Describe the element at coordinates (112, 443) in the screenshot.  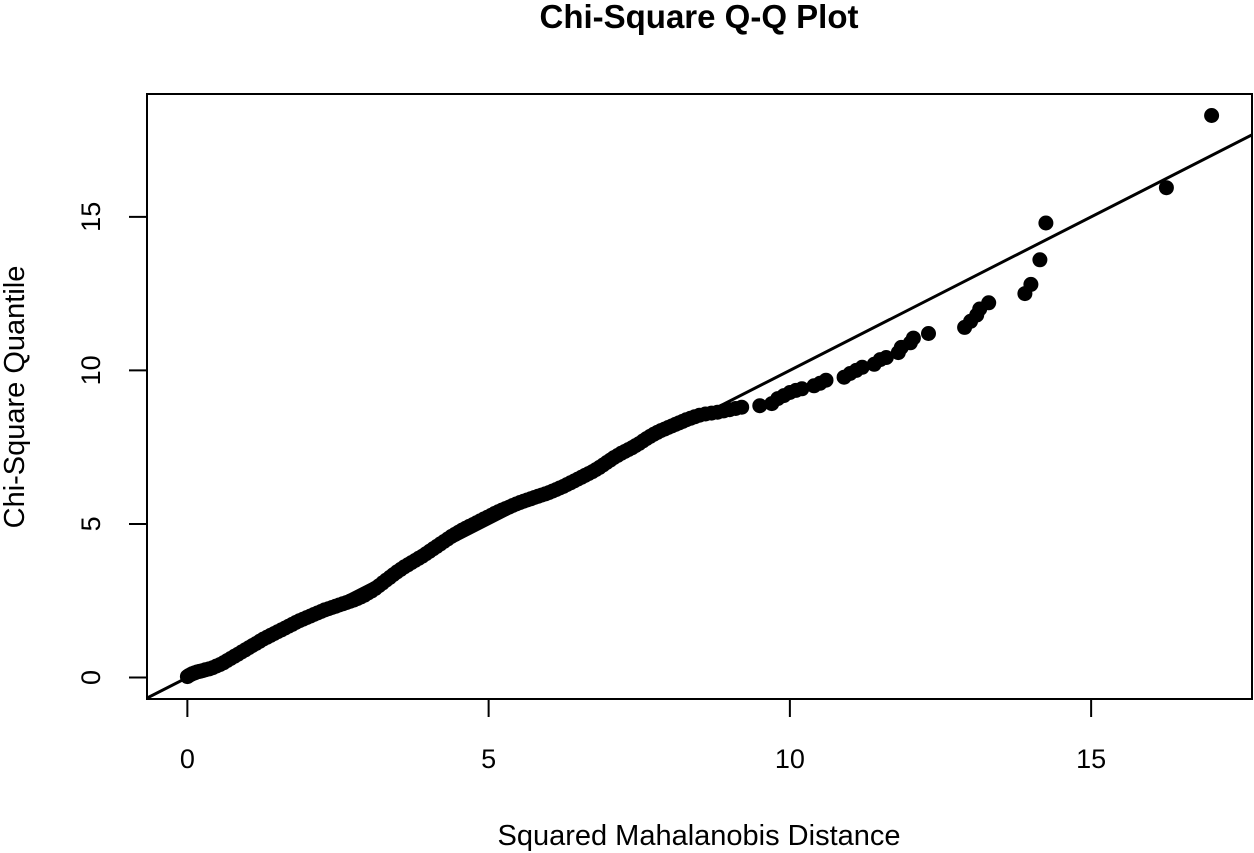
I see `y-axis: 0 5 10 15` at that location.